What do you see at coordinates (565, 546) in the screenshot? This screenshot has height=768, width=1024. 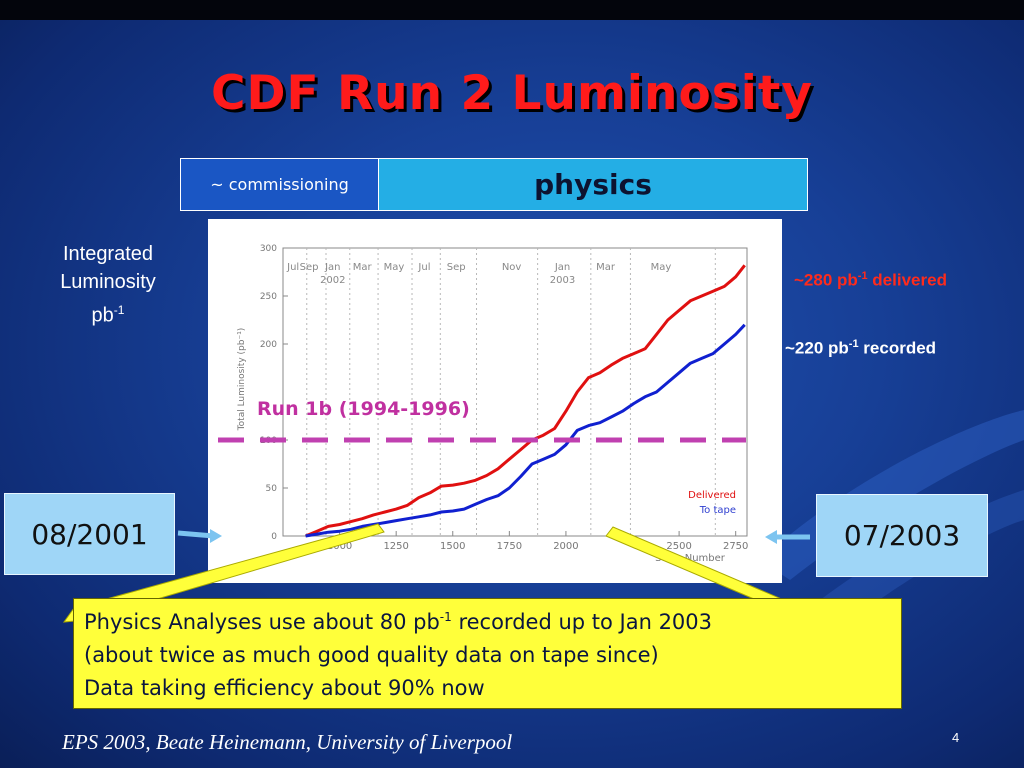 I see `x-tick-label: 2000` at bounding box center [565, 546].